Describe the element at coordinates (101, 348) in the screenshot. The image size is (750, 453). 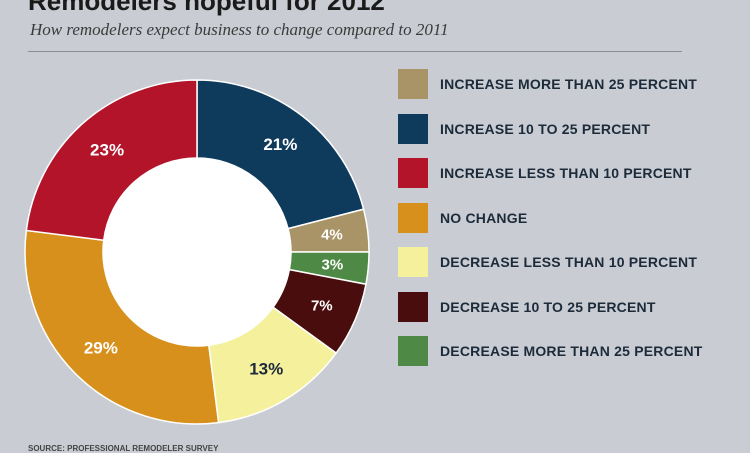
I see `slice-label-no-change: 29%` at that location.